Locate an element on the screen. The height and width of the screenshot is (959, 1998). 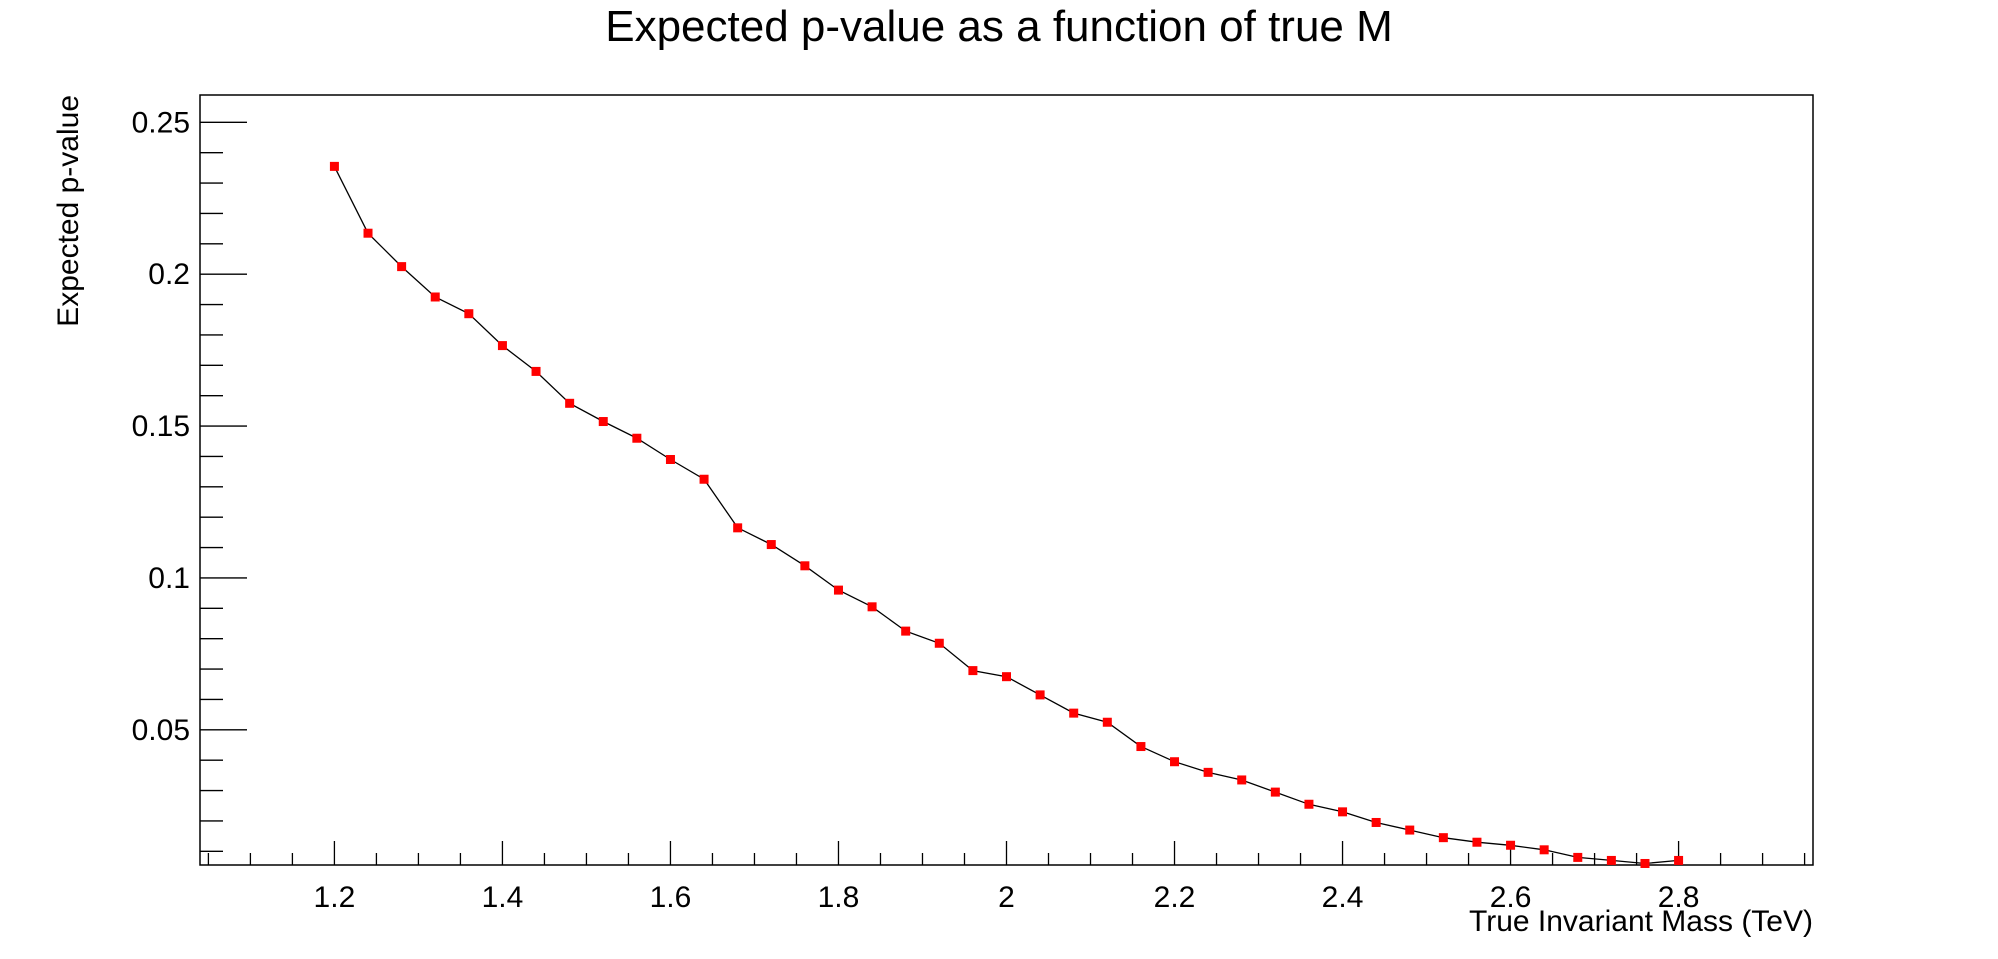
y-tick-label: 0.15 is located at coordinates (161, 426).